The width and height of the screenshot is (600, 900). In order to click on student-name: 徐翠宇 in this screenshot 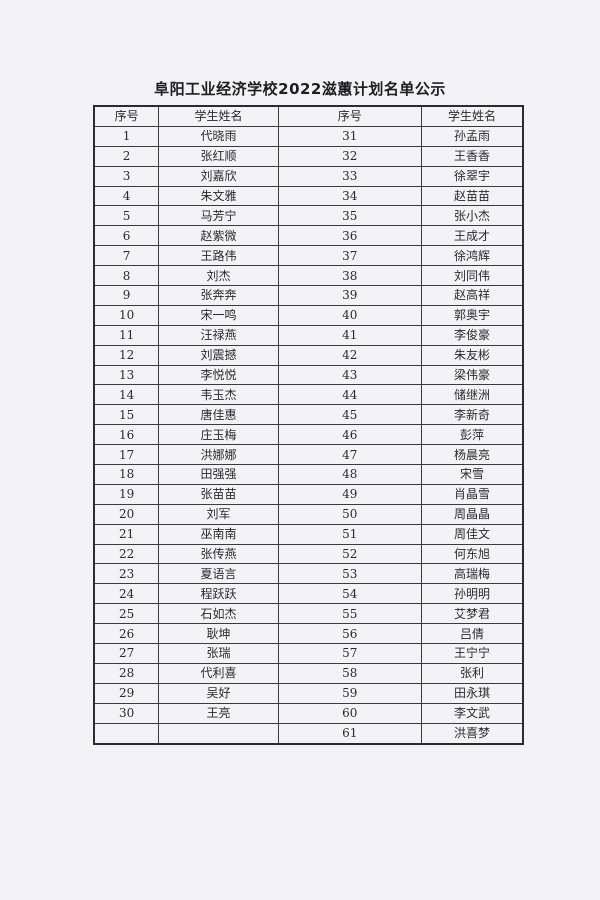, I will do `click(472, 176)`.